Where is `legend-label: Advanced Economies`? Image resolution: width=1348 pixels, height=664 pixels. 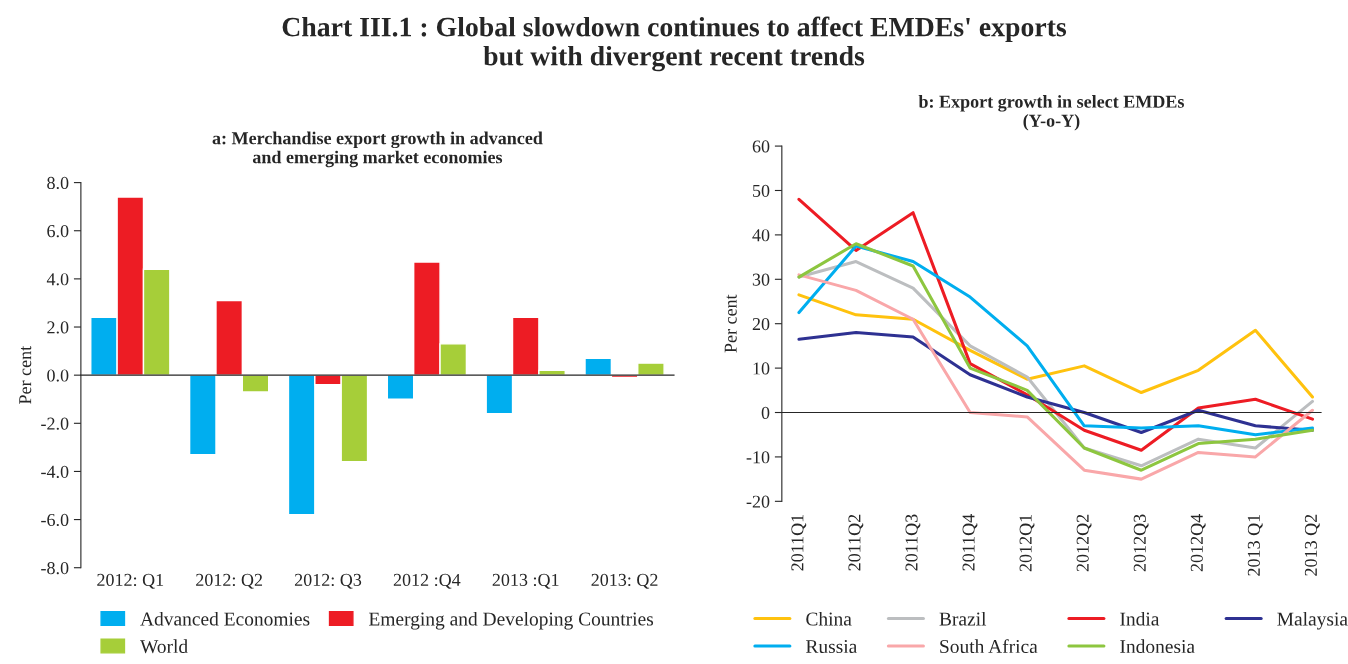 legend-label: Advanced Economies is located at coordinates (225, 618).